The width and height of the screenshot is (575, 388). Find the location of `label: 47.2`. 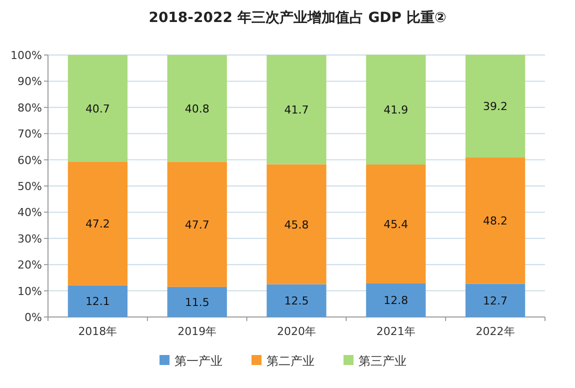

label: 47.2 is located at coordinates (97, 223).